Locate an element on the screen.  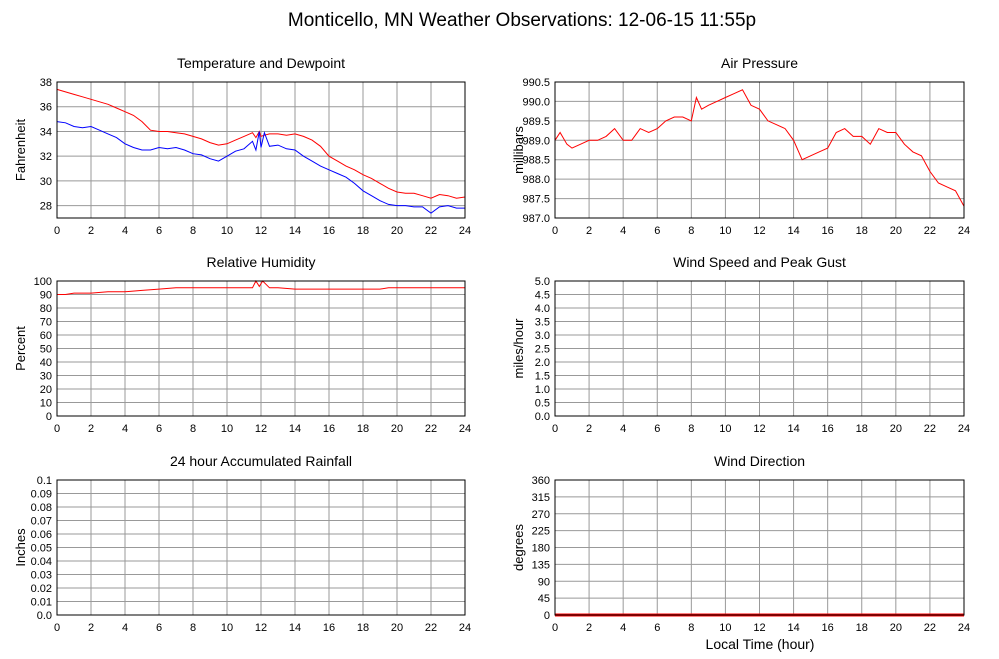
y-tick-label: 1.0 is located at coordinates (542, 390).